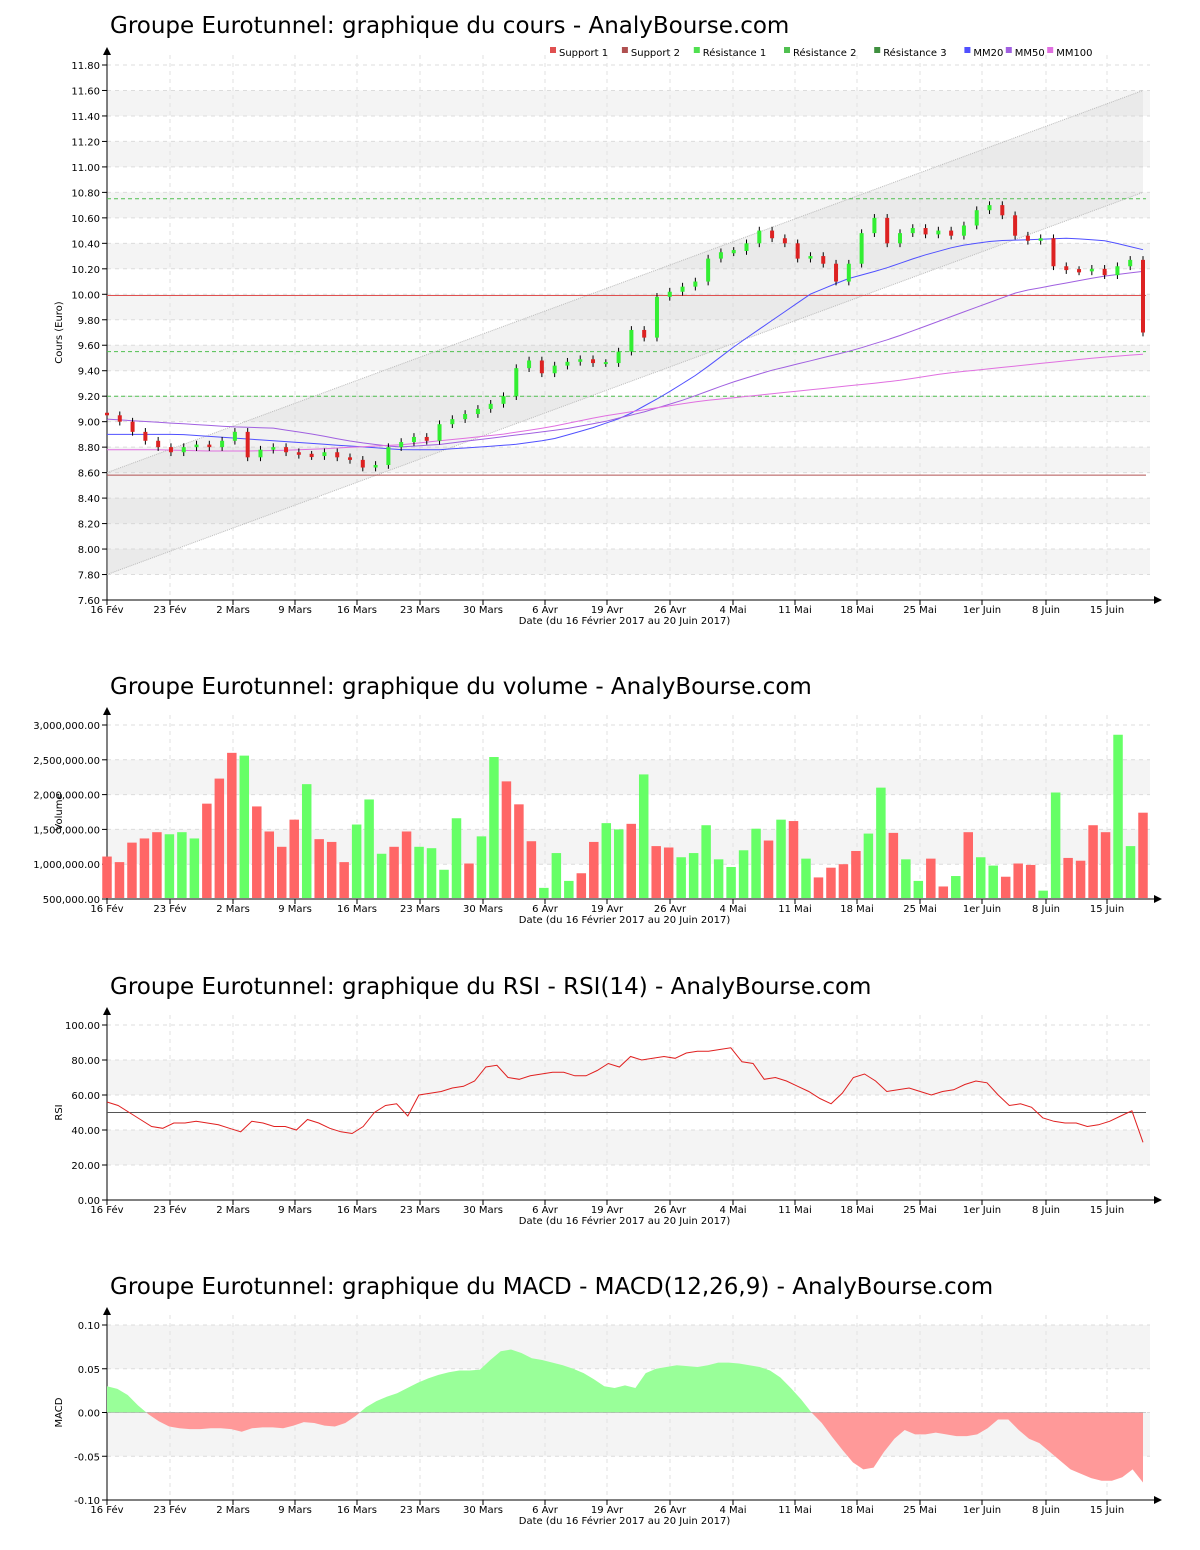 The image size is (1200, 1550). What do you see at coordinates (85, 1061) in the screenshot?
I see `y-tick-label: 80.00` at bounding box center [85, 1061].